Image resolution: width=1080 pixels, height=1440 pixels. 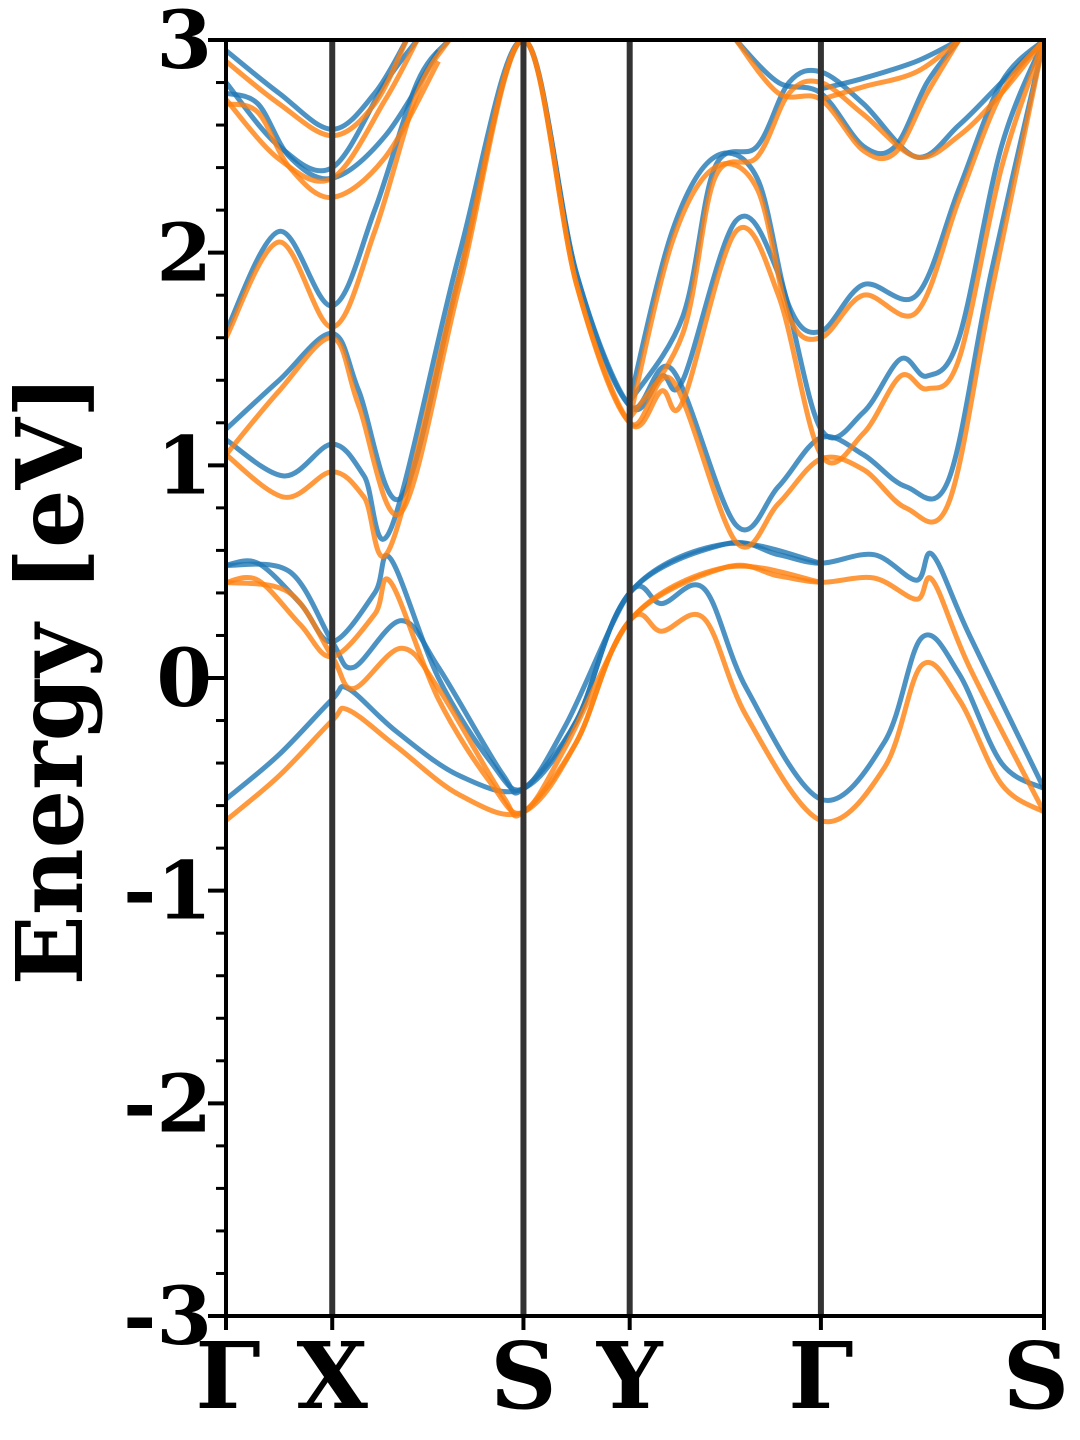 I want to click on y-tick-label: 0, so click(x=184, y=678).